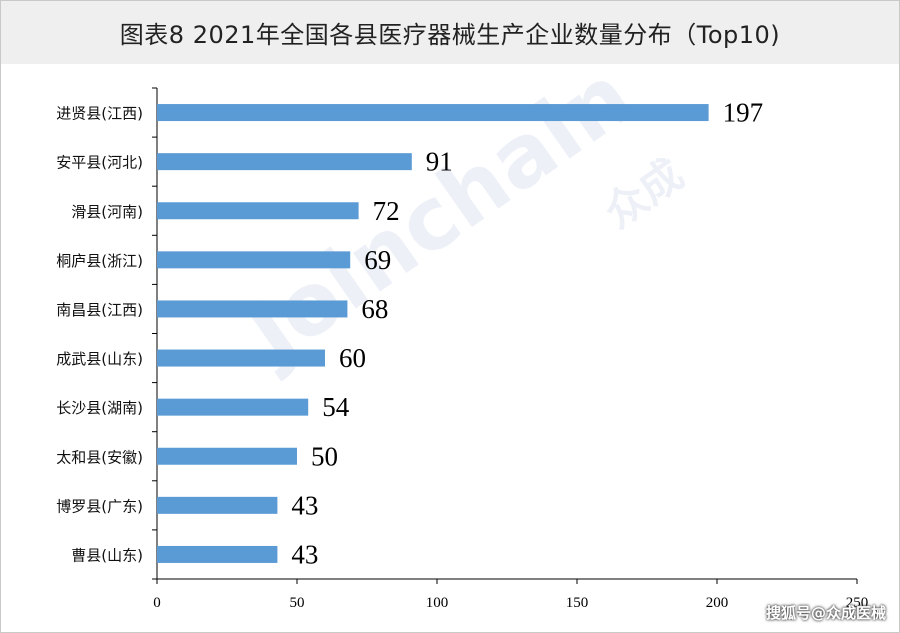 Image resolution: width=900 pixels, height=633 pixels. I want to click on x-tick-label: 50, so click(297, 603).